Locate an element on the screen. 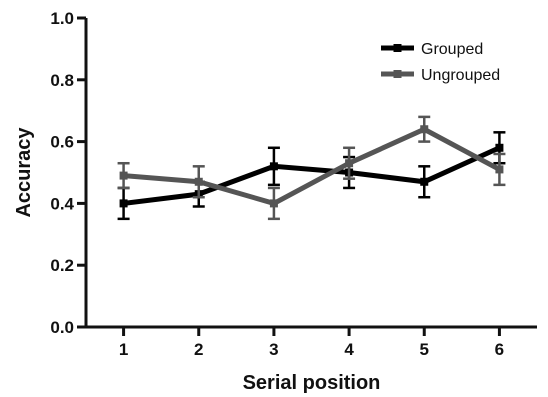 The width and height of the screenshot is (548, 397). x-tick-label: 2 is located at coordinates (198, 349).